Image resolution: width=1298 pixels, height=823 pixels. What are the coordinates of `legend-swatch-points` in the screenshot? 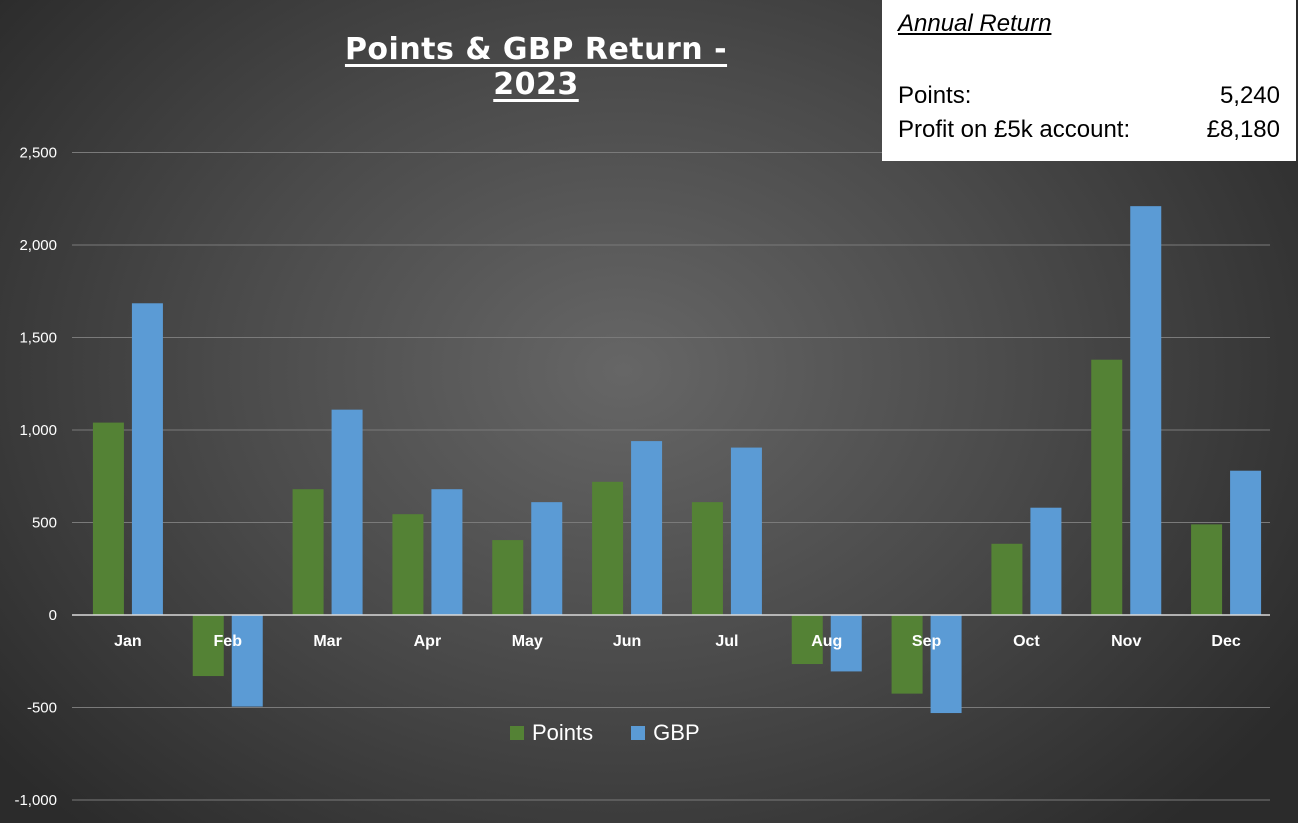 It's located at (517, 733).